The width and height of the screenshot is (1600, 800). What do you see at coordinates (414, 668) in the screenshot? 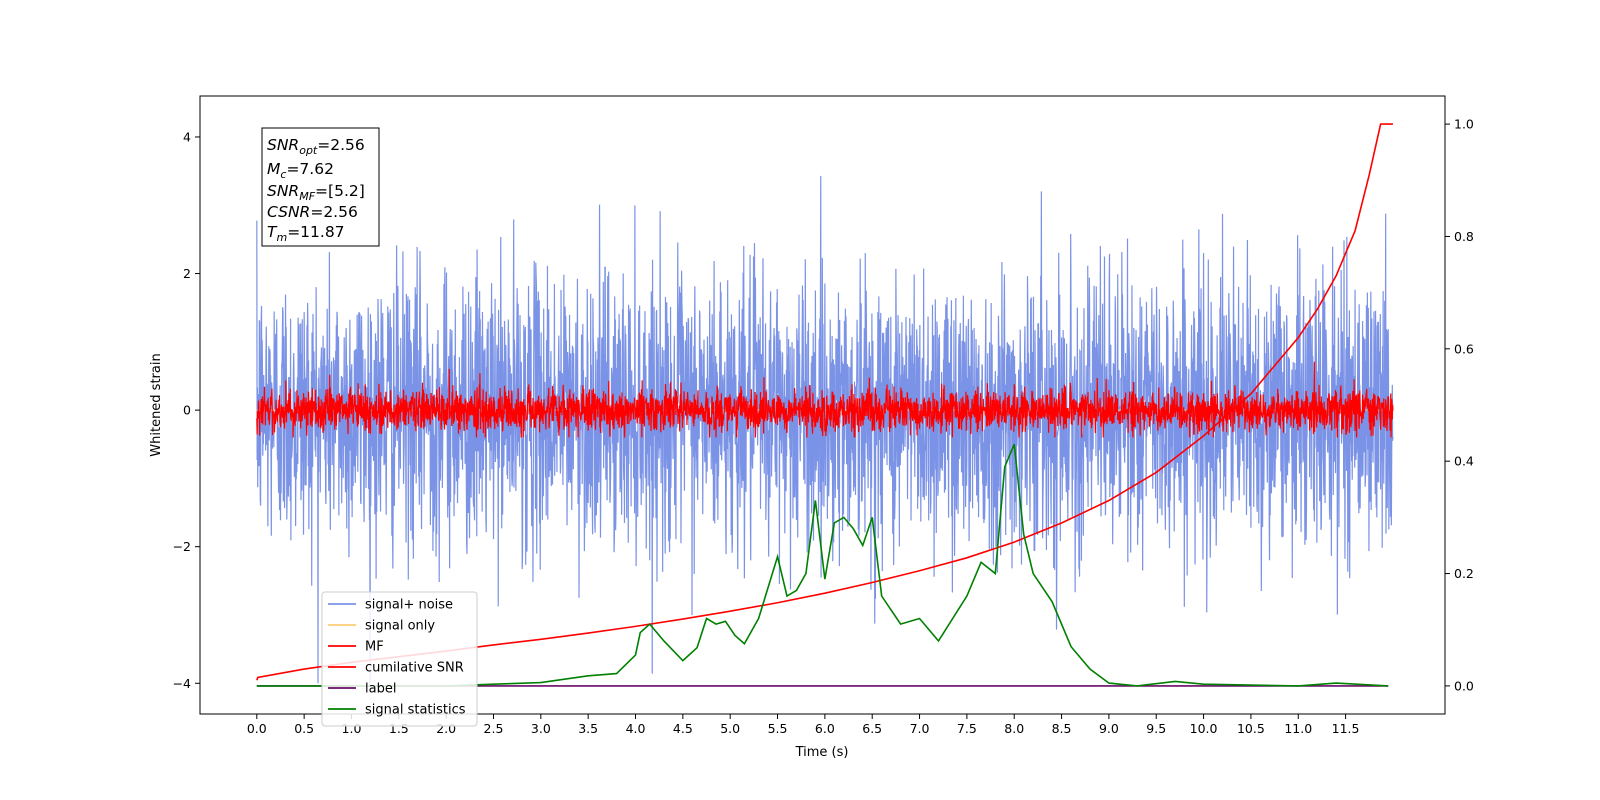
I see `legend-entry: cumilative SNR` at bounding box center [414, 668].